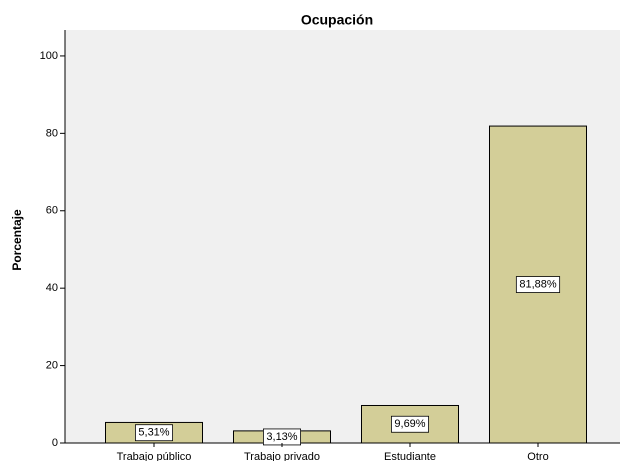 This screenshot has width=620, height=461. I want to click on value-label: 81,88%, so click(538, 284).